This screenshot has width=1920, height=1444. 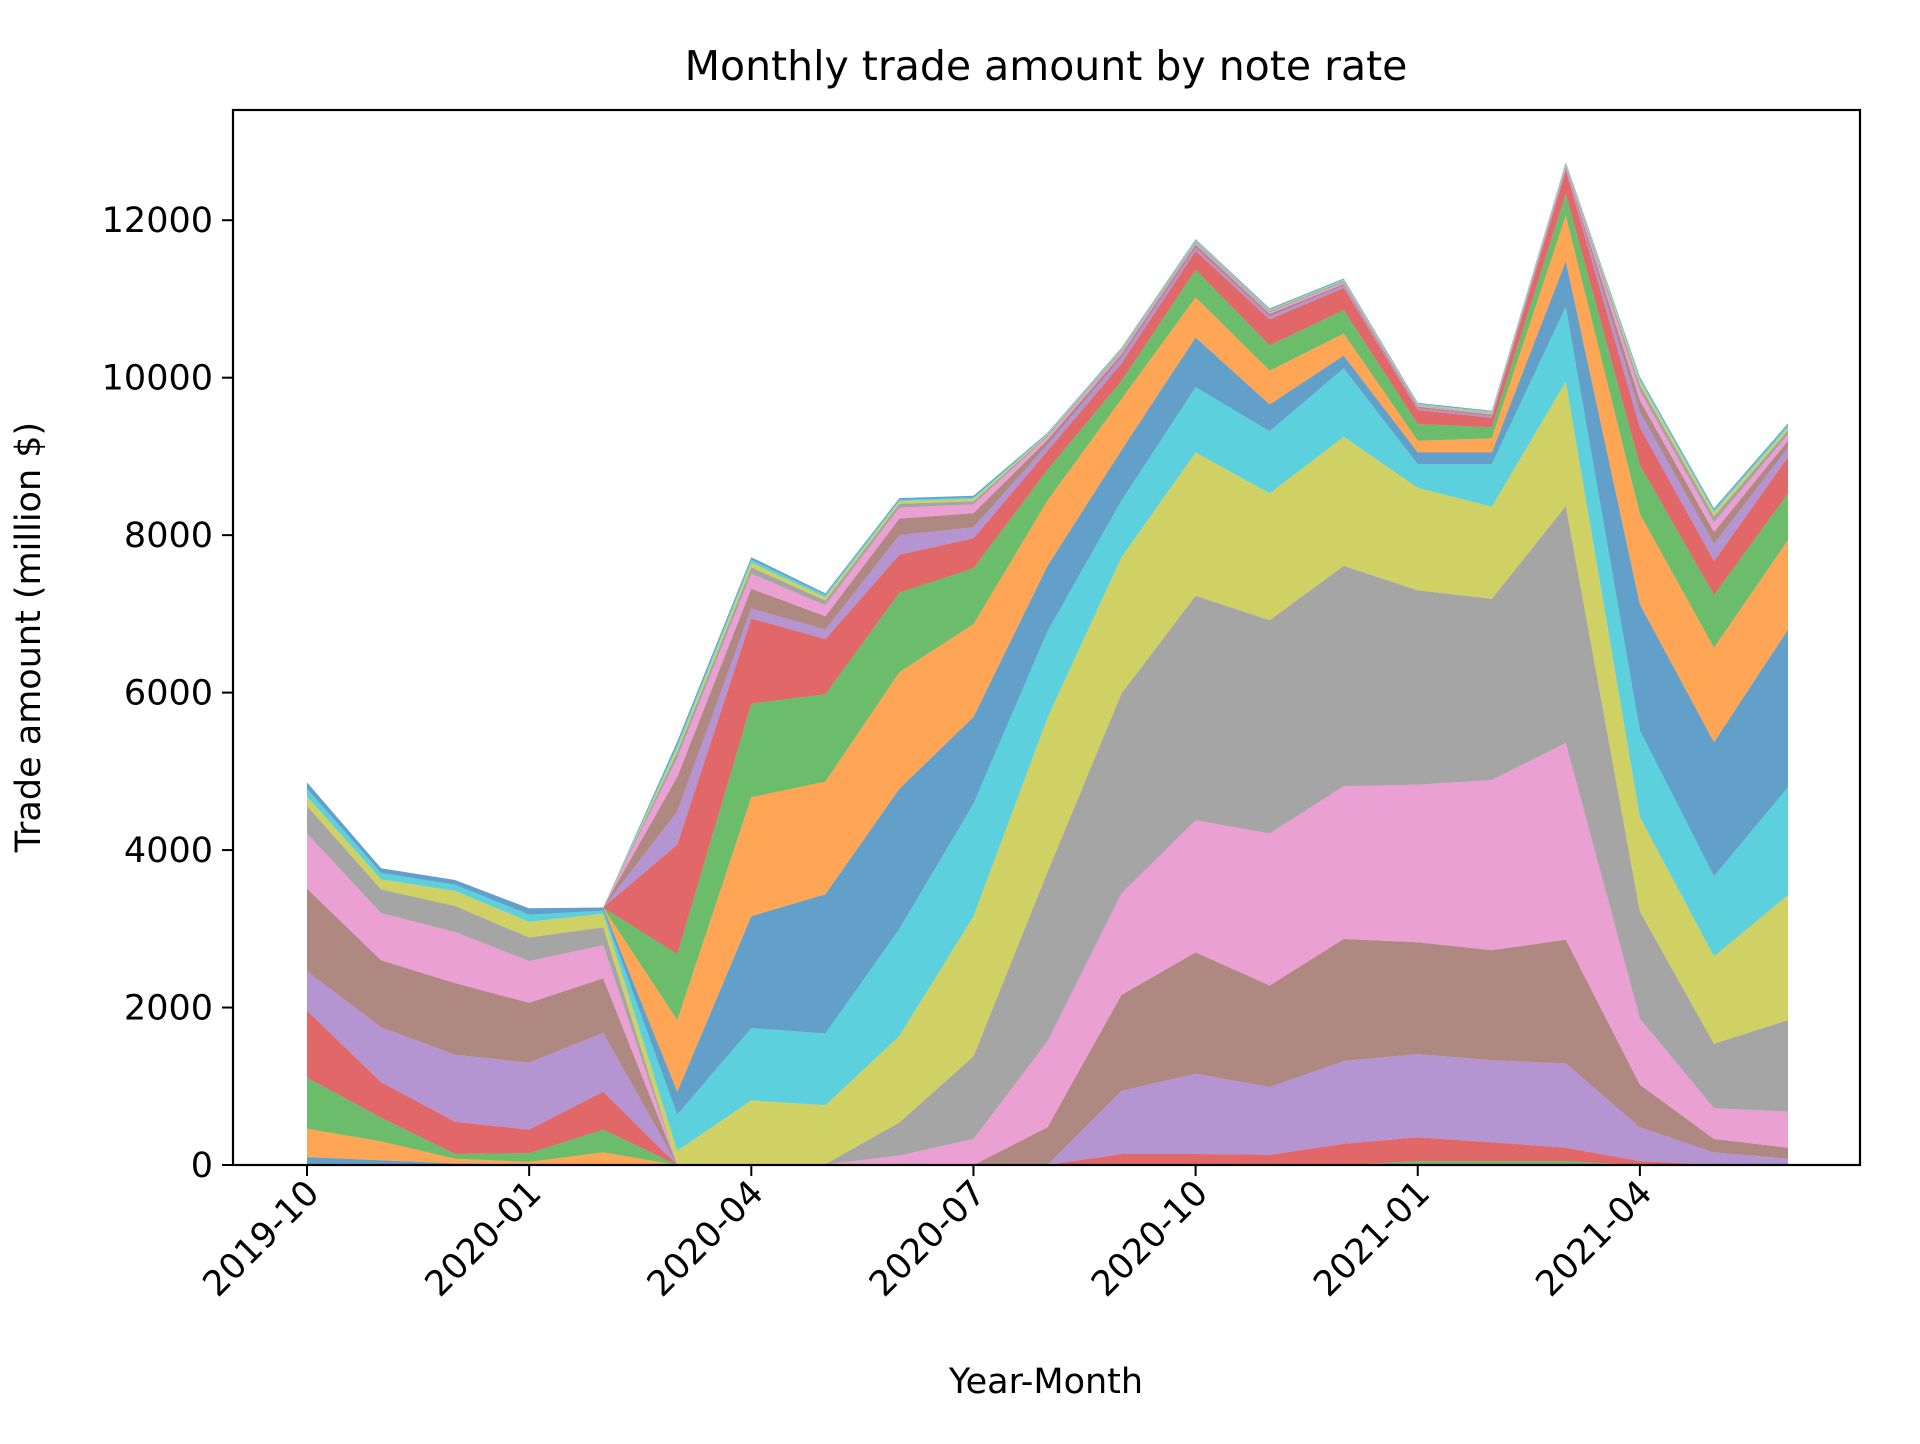 I want to click on y-tick-label: 6000, so click(x=168, y=694).